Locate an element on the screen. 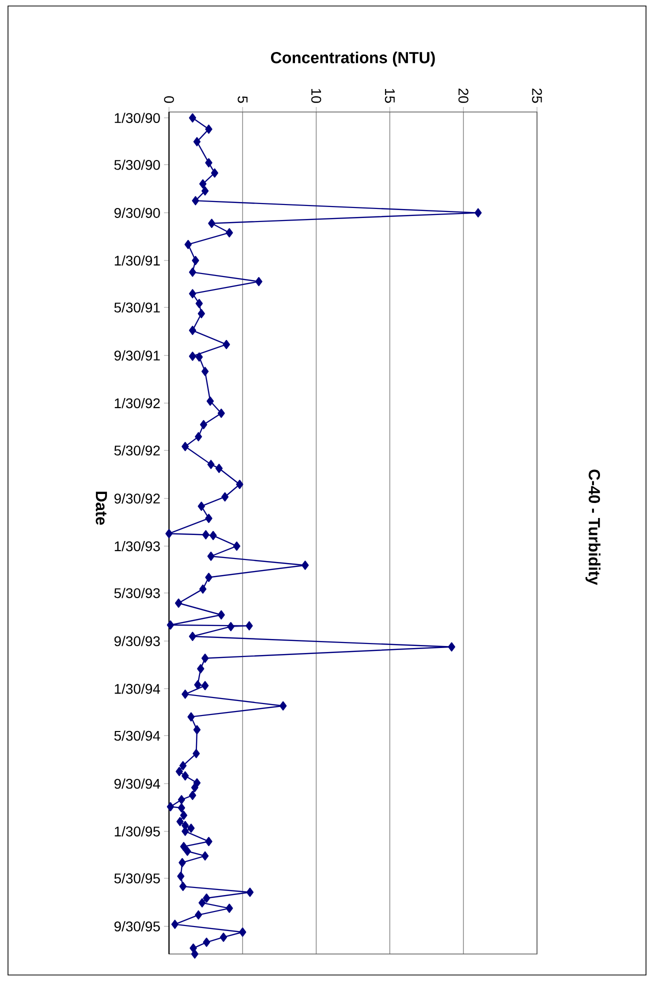 The image size is (654, 983). x-tick-label: 0 is located at coordinates (169, 99).